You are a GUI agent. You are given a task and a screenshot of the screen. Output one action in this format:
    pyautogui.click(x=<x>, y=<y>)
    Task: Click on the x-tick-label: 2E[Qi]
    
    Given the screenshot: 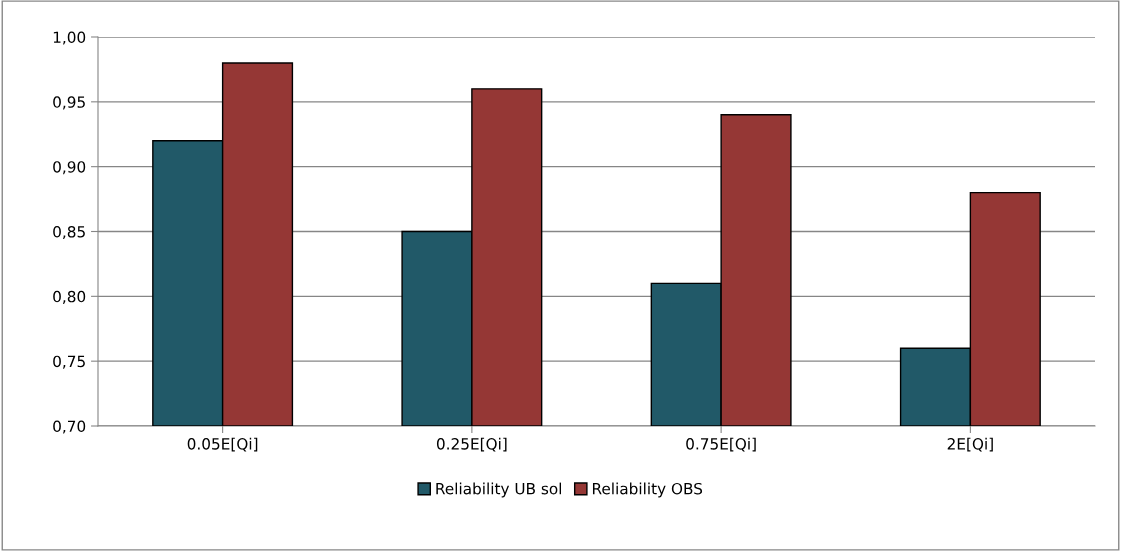 What is the action you would take?
    pyautogui.click(x=970, y=444)
    